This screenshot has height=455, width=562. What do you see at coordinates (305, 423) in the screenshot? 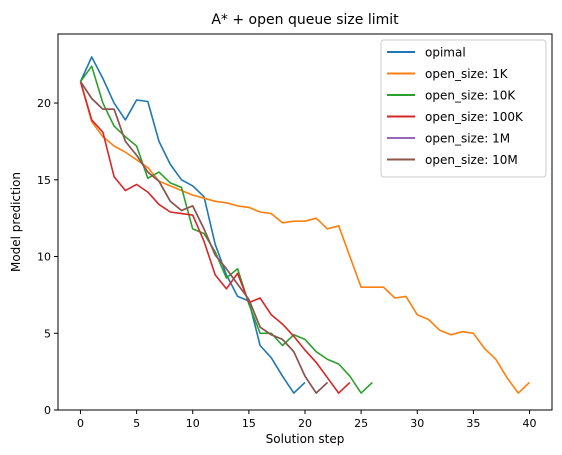
I see `x-tick-label: 20` at bounding box center [305, 423].